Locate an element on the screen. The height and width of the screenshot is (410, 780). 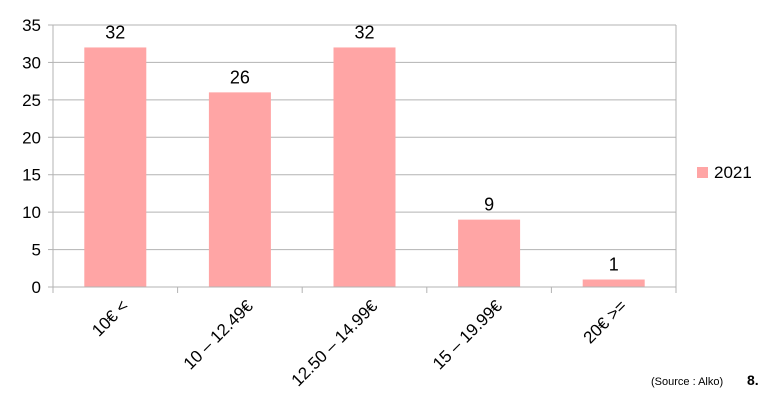
source-note: (Source : Alko) is located at coordinates (687, 382).